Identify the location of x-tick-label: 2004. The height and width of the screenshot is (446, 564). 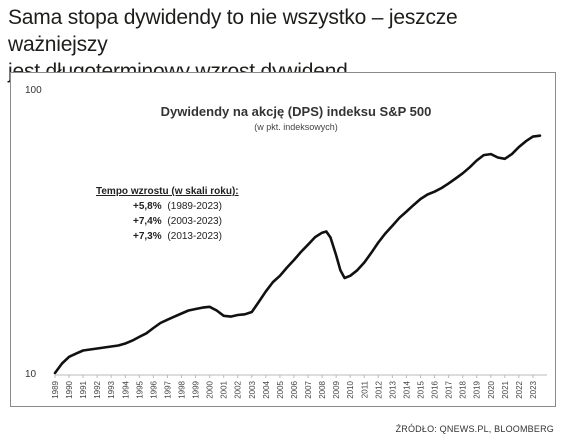
(266, 389).